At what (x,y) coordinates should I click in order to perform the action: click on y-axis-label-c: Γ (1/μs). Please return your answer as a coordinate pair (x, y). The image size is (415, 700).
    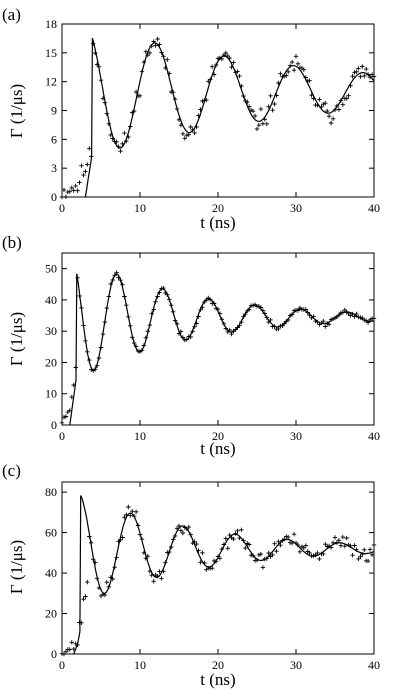
    Looking at the image, I should click on (16, 567).